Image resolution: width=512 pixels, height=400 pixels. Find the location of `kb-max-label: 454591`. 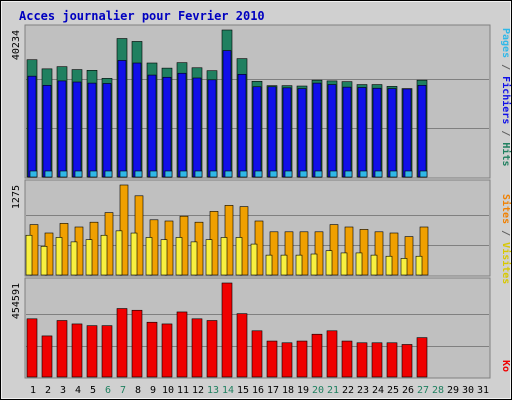

kb-max-label: 454591 is located at coordinates (16, 301).